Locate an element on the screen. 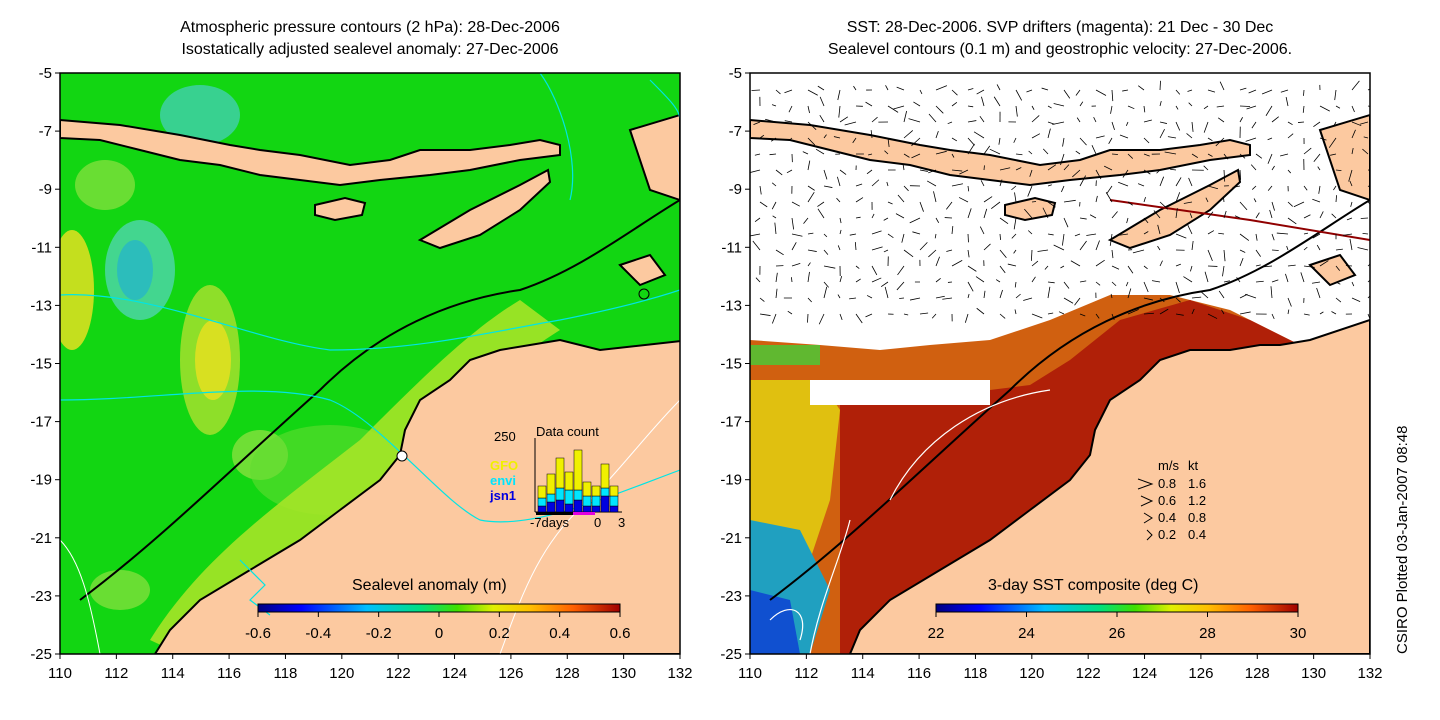 This screenshot has width=1440, height=720. timor-island is located at coordinates (484, 209).